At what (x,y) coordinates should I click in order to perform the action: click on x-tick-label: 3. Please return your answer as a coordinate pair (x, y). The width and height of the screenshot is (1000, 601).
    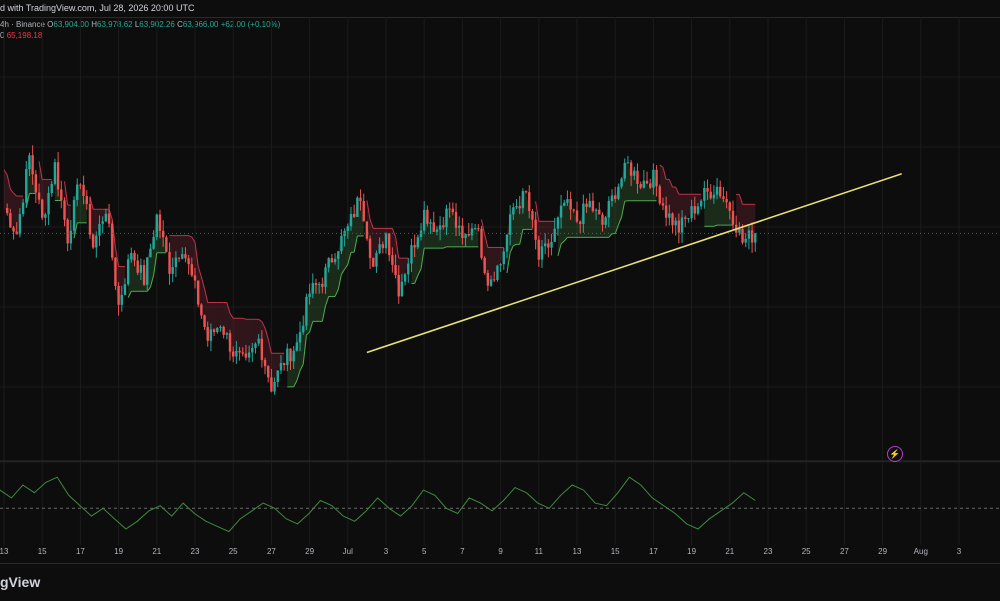
    Looking at the image, I should click on (959, 551).